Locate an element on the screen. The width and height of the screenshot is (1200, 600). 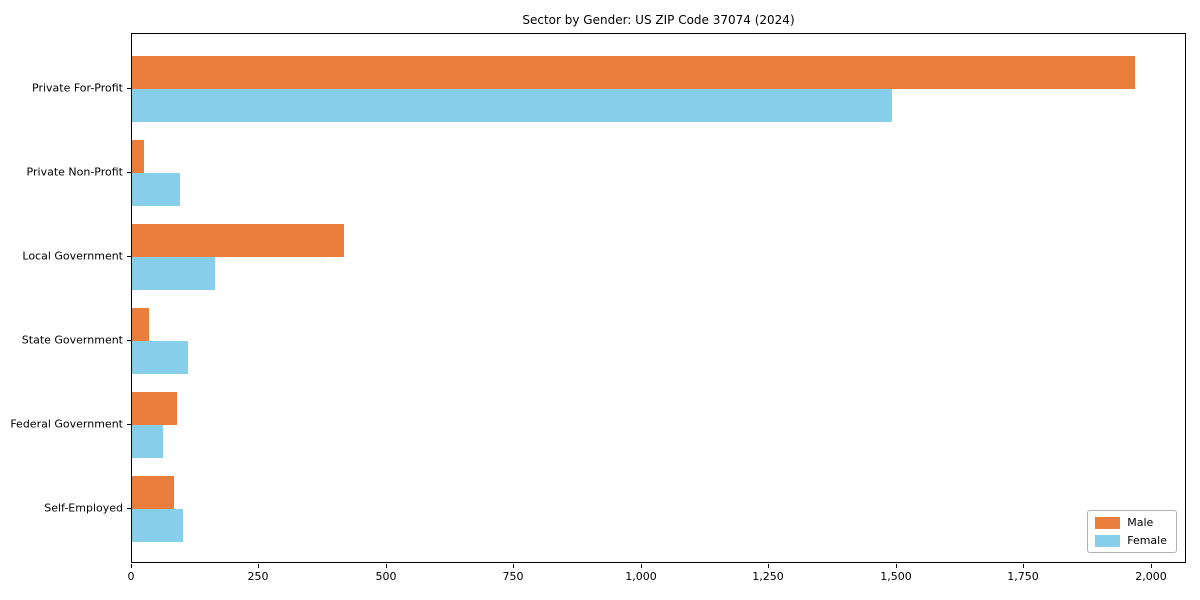
y-tick-label: Private Non-Profit is located at coordinates (74, 172).